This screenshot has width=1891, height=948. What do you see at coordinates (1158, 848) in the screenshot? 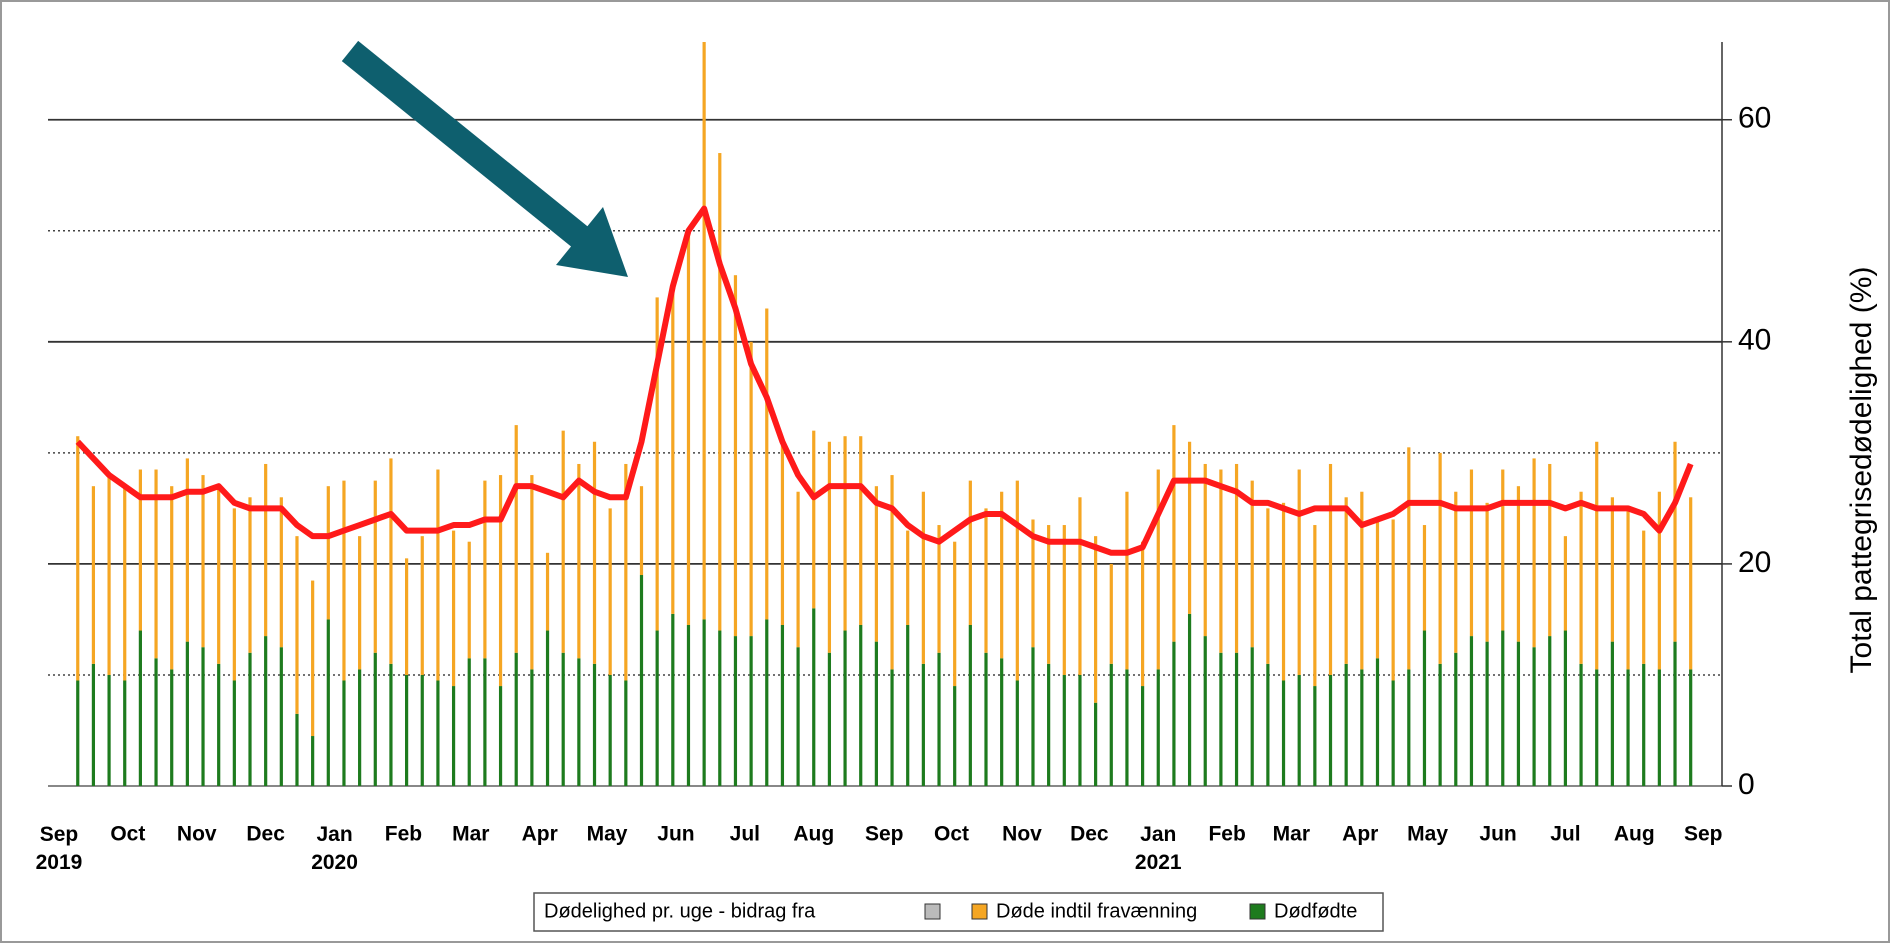
I see `x-tick-label: Jan 2021` at bounding box center [1158, 848].